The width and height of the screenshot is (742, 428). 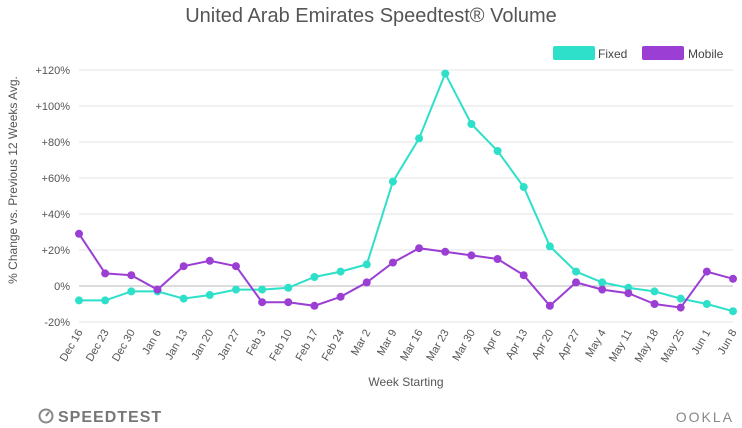 I want to click on x-tick-label: Jan 6, so click(x=152, y=342).